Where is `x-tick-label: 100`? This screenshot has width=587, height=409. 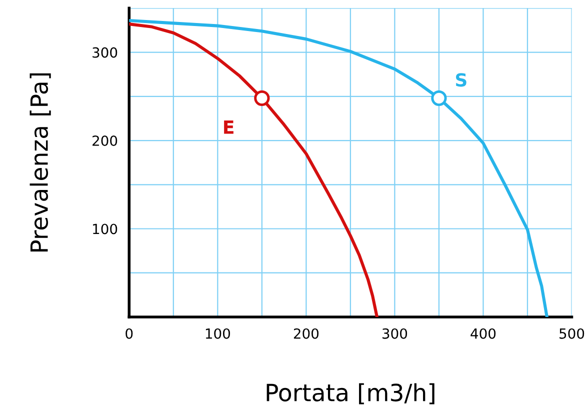 x-tick-label: 100 is located at coordinates (218, 333).